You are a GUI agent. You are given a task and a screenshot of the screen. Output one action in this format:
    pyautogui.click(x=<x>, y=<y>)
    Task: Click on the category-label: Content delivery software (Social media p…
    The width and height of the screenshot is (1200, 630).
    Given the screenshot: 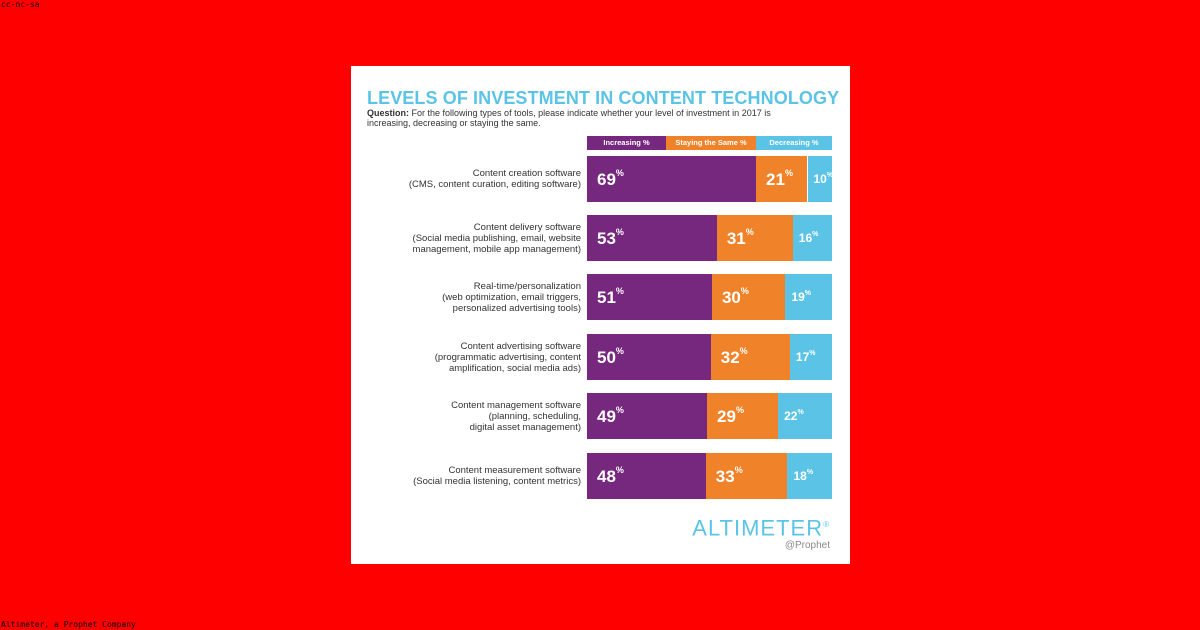 What is the action you would take?
    pyautogui.click(x=474, y=238)
    